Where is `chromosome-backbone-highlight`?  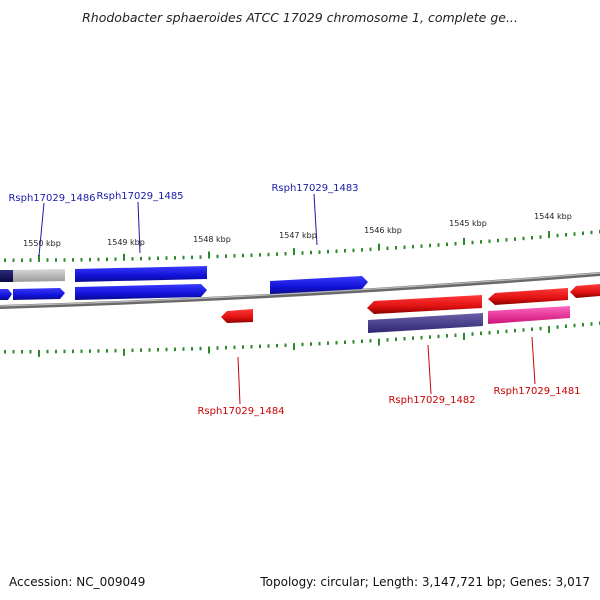
chromosome-backbone-highlight is located at coordinates (300, 289).